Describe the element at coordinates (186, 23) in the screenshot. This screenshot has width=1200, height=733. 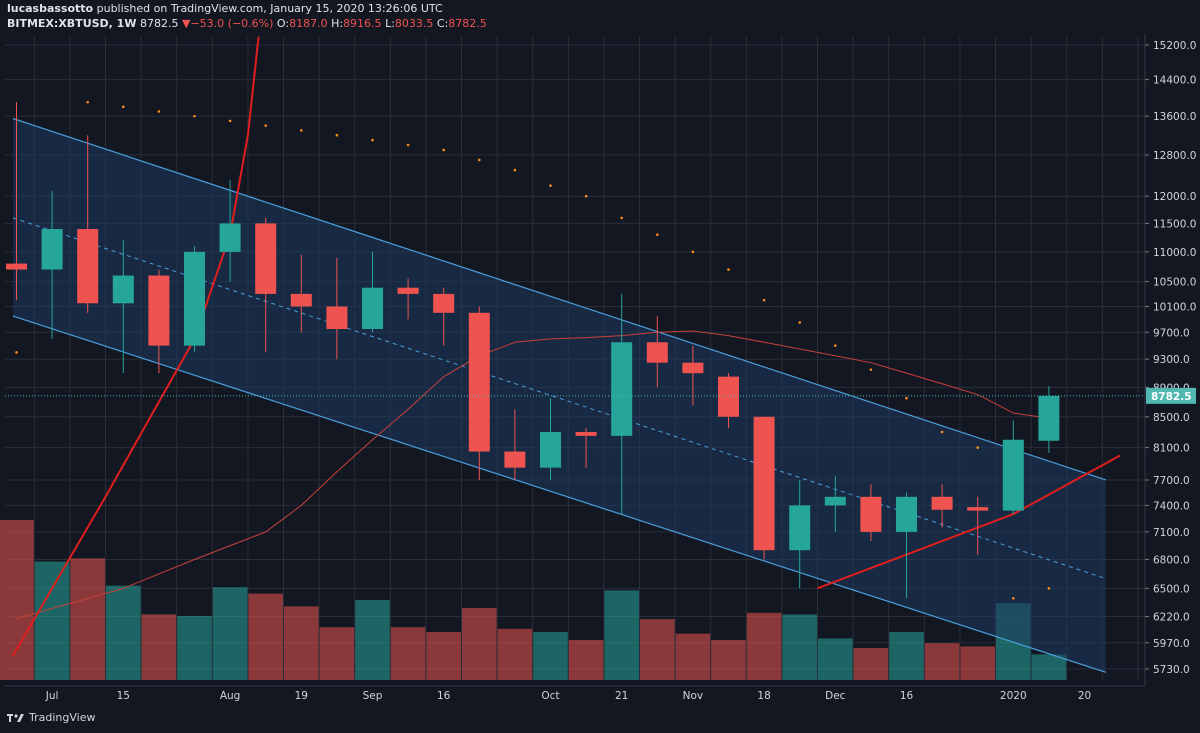
I see `change-down-icon: ▼` at that location.